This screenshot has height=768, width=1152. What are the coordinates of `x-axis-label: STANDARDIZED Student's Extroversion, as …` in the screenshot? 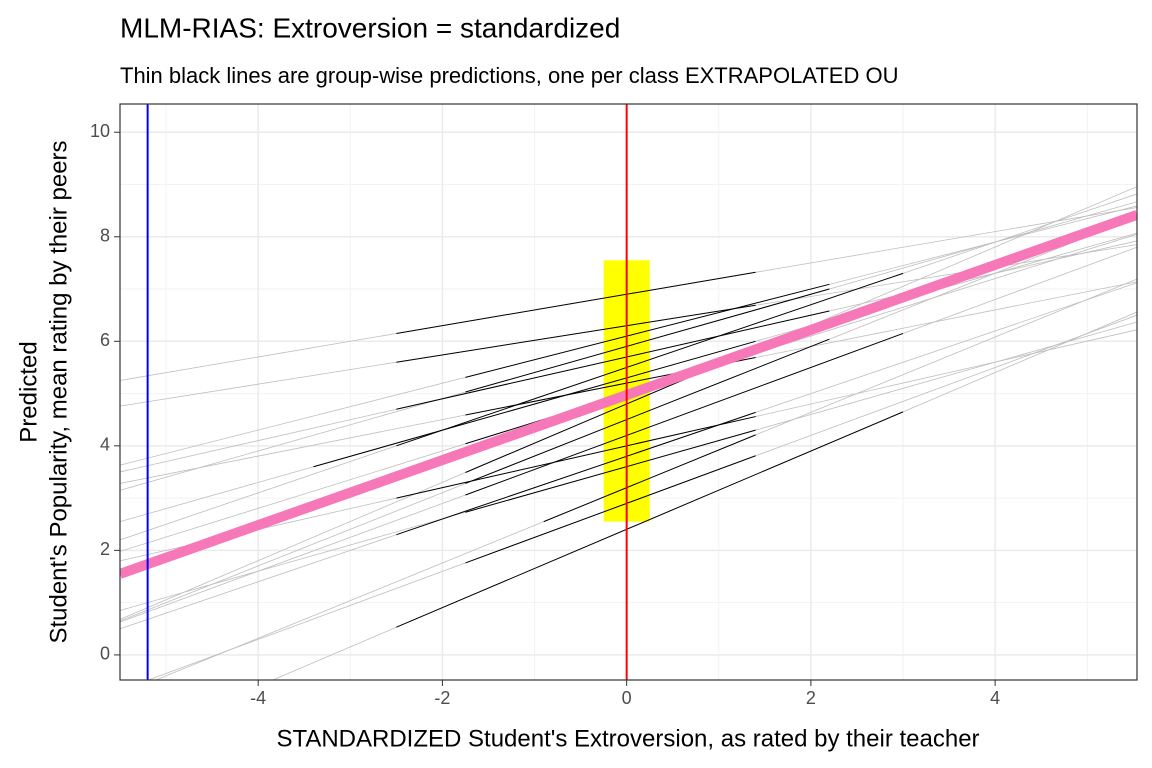 It's located at (627, 738).